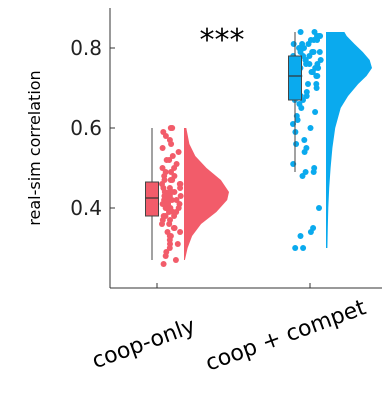  I want to click on y-tick-label: 0.6, so click(86, 128).